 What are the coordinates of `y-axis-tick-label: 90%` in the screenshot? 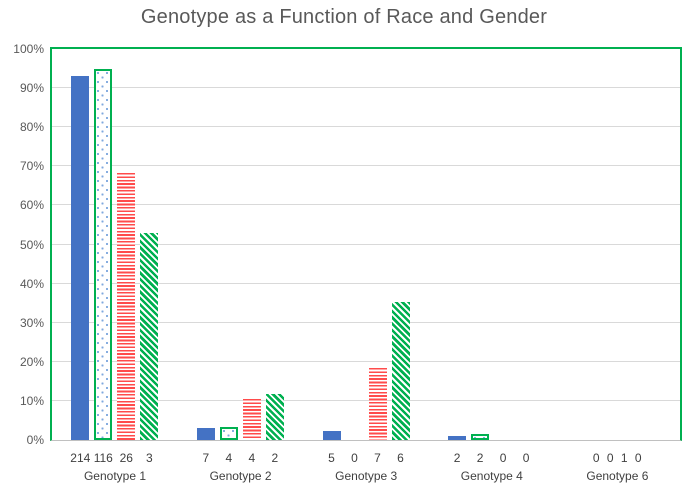 It's located at (31, 88).